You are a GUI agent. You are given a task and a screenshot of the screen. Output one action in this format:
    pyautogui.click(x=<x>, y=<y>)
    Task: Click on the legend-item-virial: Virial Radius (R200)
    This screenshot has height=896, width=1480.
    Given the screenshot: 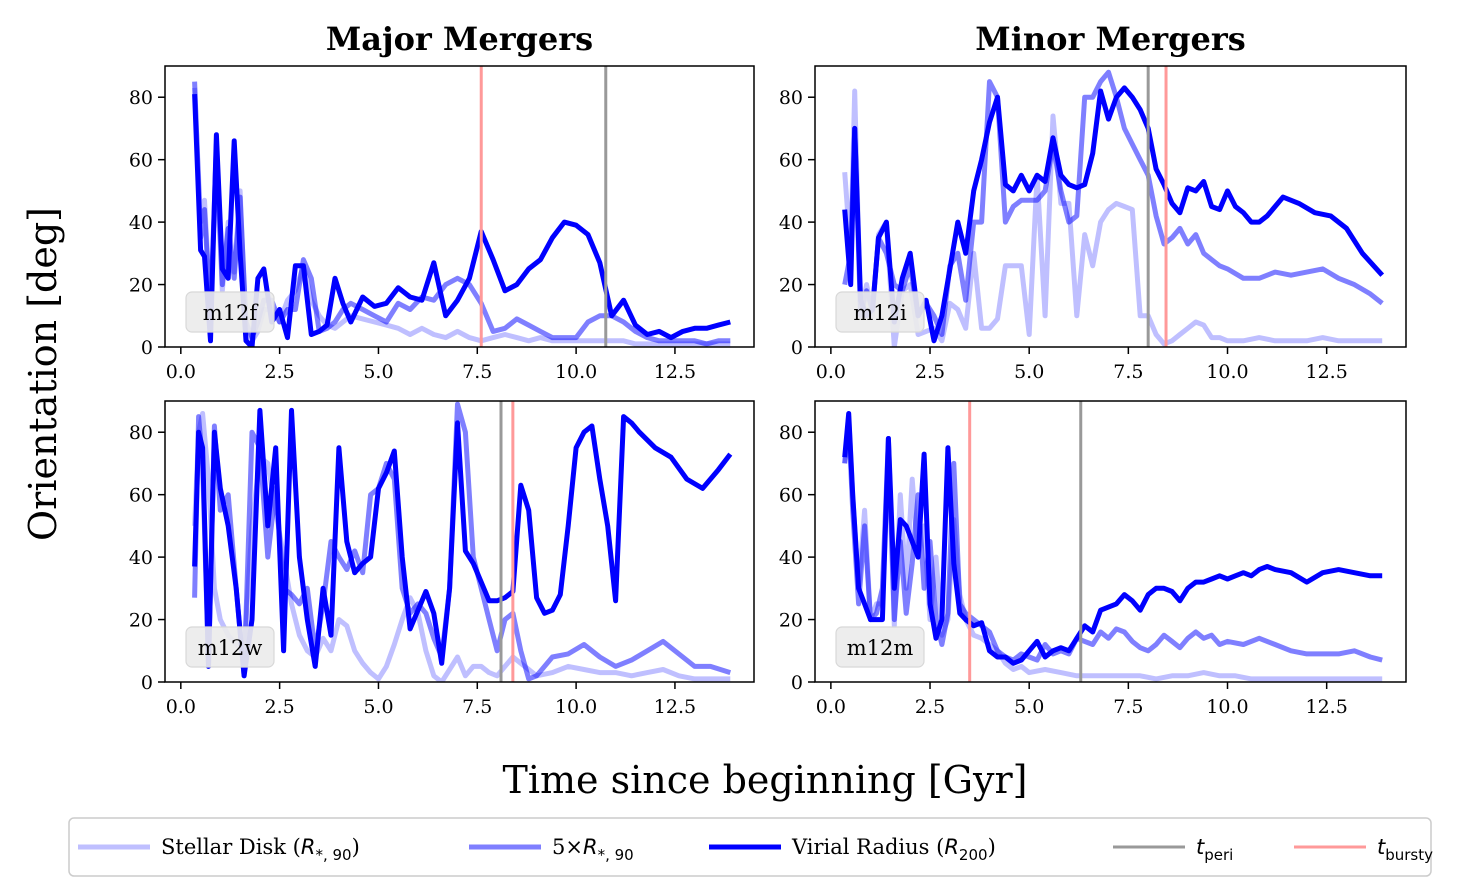 What is the action you would take?
    pyautogui.click(x=852, y=849)
    